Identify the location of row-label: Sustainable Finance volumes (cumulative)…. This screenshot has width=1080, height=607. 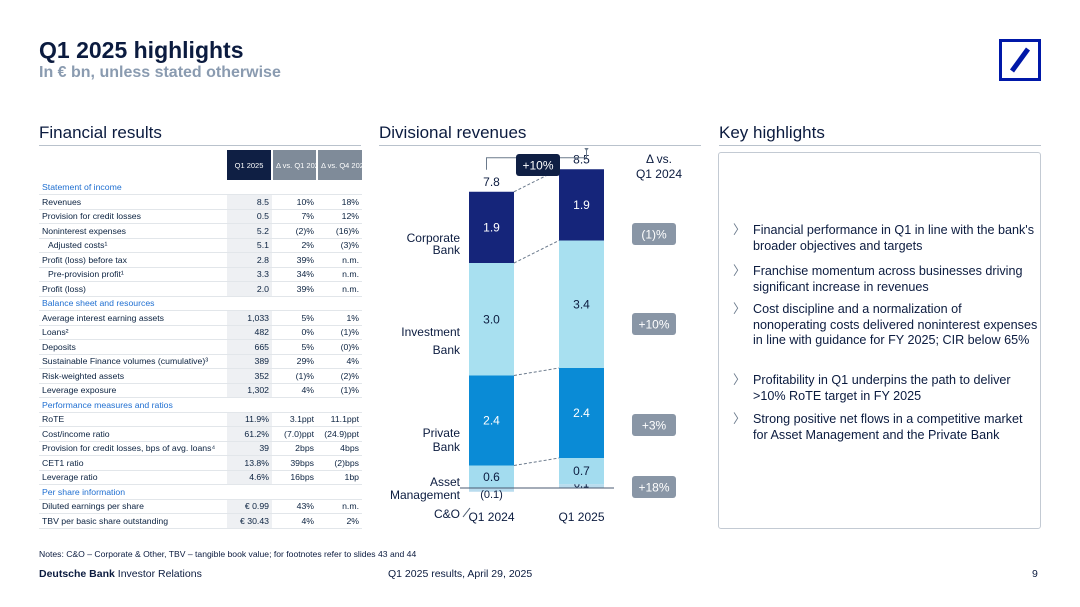
(133, 361).